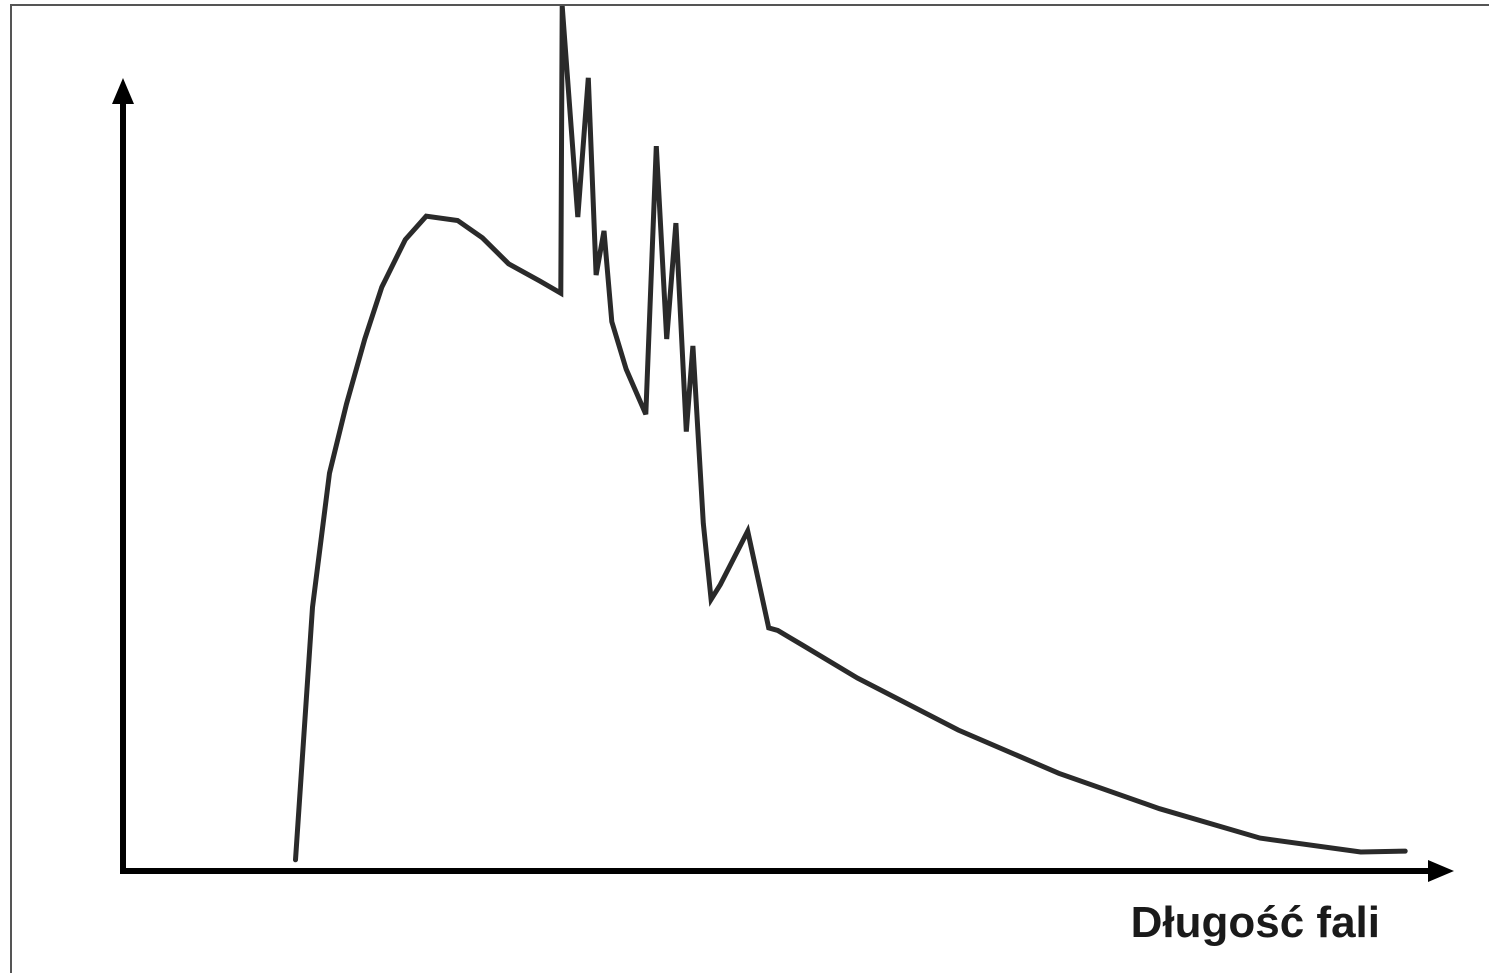 The image size is (1489, 973). Describe the element at coordinates (1255, 922) in the screenshot. I see `x-axis-label: Długość fali` at that location.